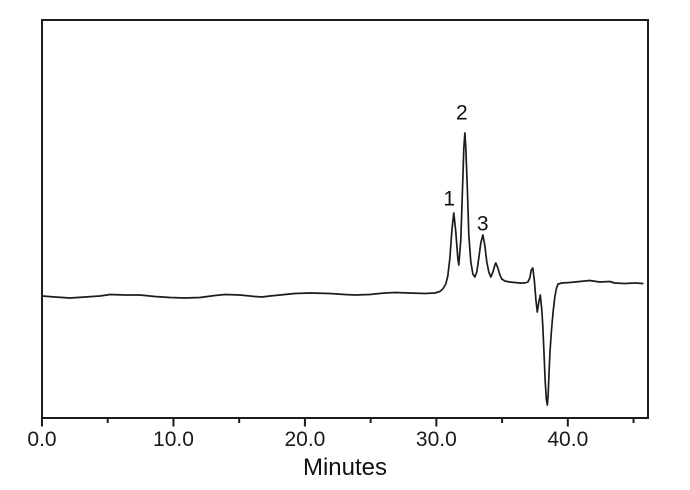  I want to click on x-axis-title: Minutes, so click(345, 467).